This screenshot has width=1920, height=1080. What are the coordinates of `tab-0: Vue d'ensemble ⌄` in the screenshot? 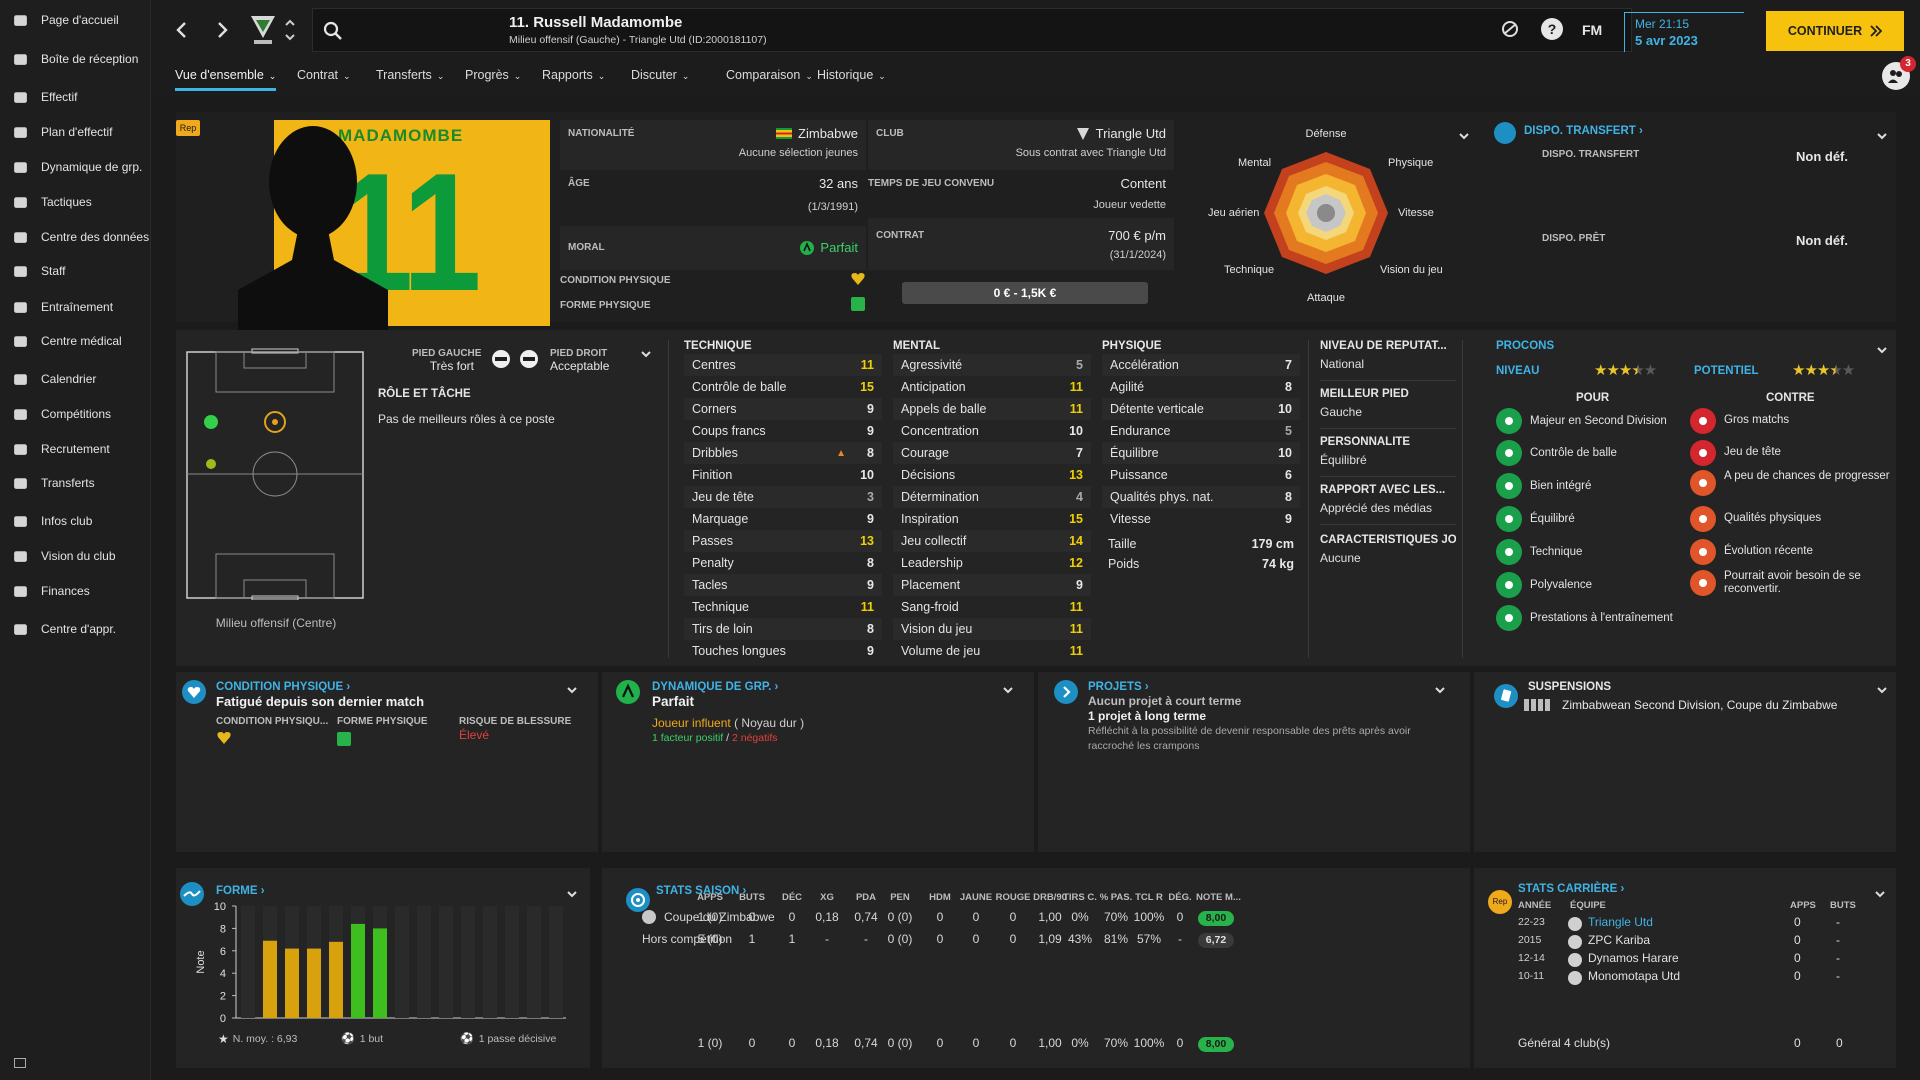 It's located at (226, 79).